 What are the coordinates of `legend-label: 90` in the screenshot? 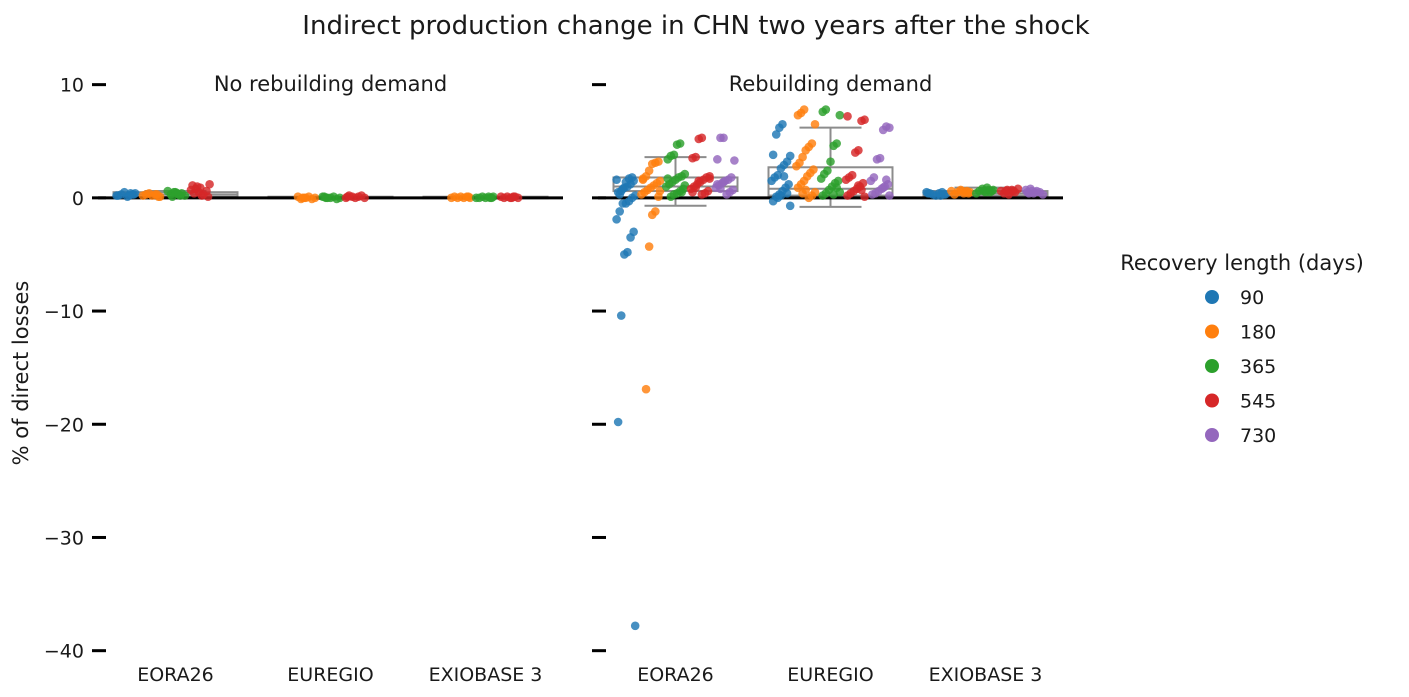 It's located at (1252, 298).